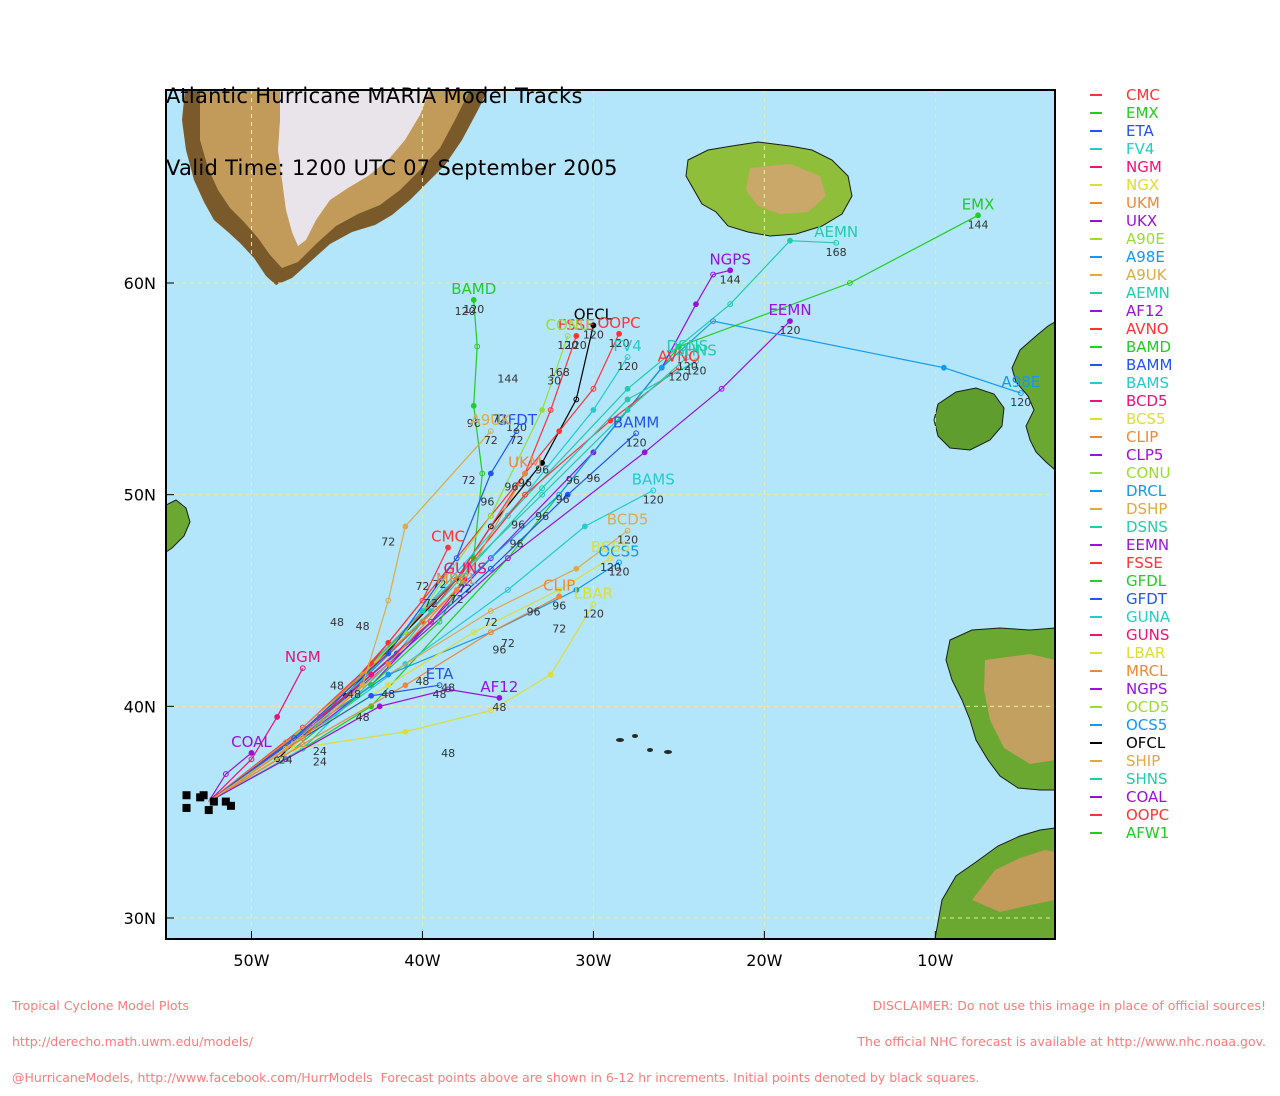  Describe the element at coordinates (1143, 203) in the screenshot. I see `legend-label: UKM` at that location.